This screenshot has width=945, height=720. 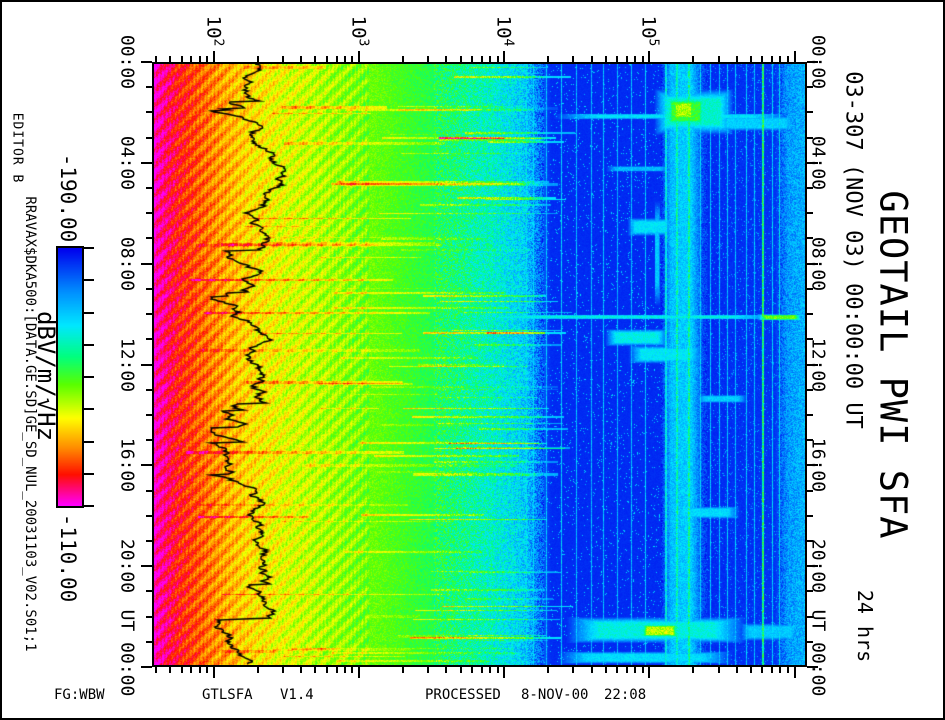 I want to click on time-tick-label-left: 00:00, so click(x=127, y=62).